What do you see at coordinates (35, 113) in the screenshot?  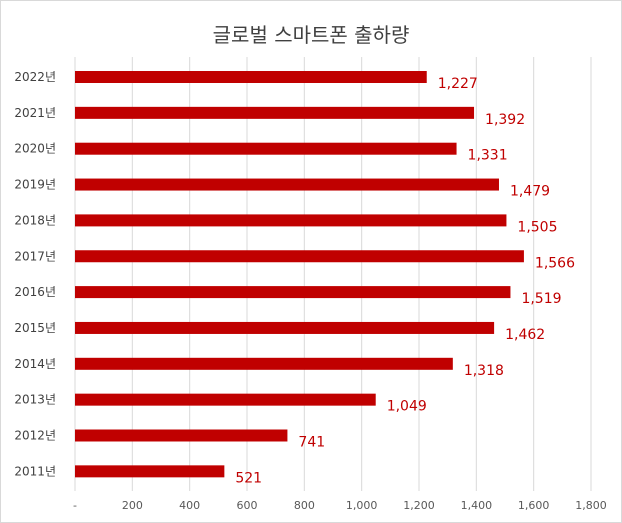 I see `category-label: 2021년` at bounding box center [35, 113].